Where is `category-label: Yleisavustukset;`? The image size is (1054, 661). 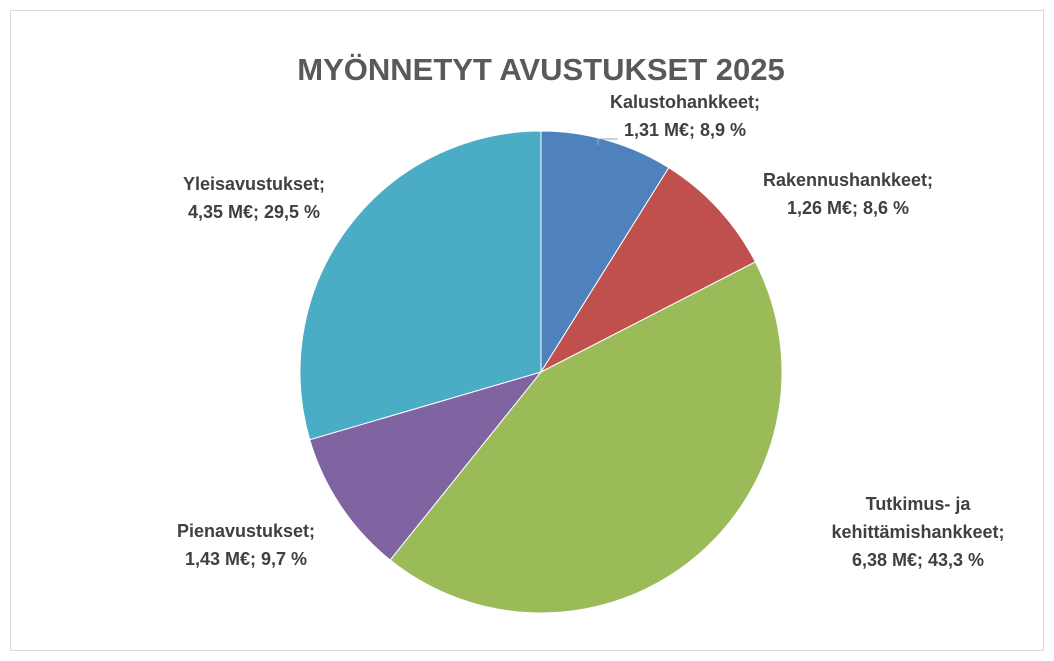 category-label: Yleisavustukset; is located at coordinates (254, 184).